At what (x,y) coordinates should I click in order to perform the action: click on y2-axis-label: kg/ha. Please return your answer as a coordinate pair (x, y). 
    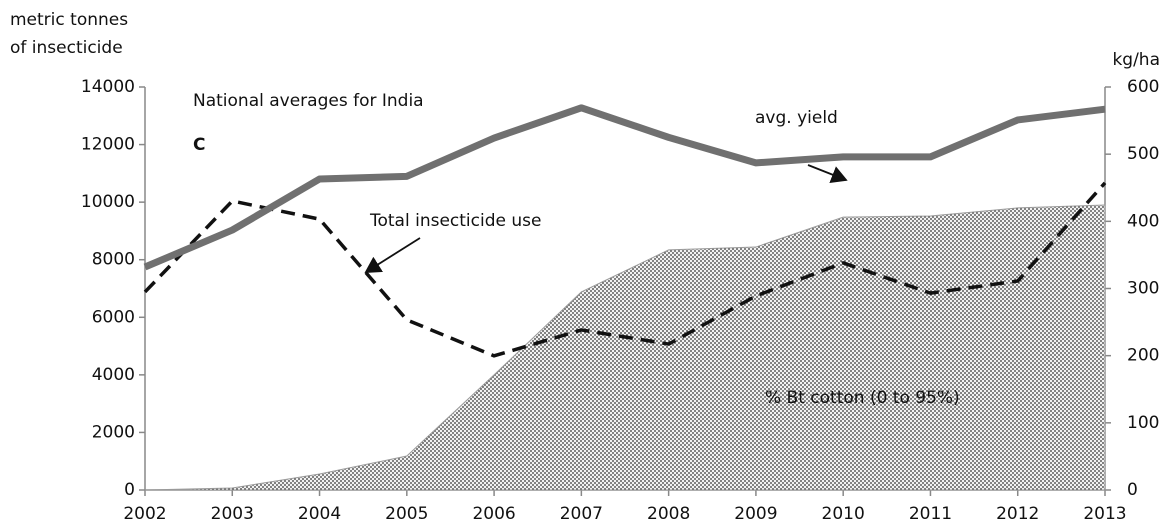
    Looking at the image, I should click on (1136, 60).